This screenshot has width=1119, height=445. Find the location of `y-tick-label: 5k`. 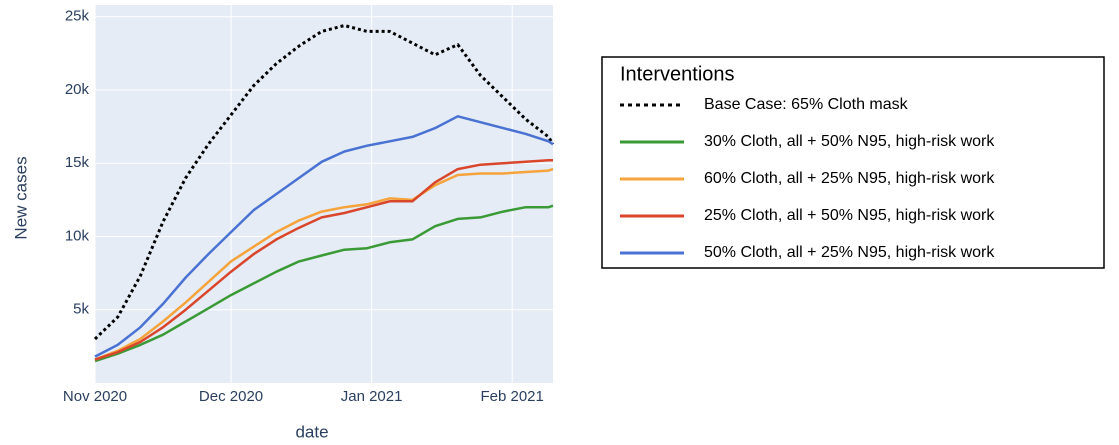

y-tick-label: 5k is located at coordinates (81, 309).